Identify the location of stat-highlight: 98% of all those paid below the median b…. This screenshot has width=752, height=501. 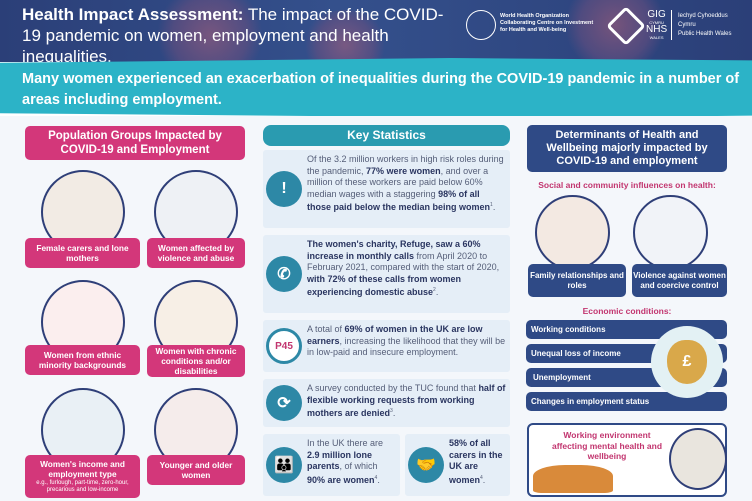
(399, 200).